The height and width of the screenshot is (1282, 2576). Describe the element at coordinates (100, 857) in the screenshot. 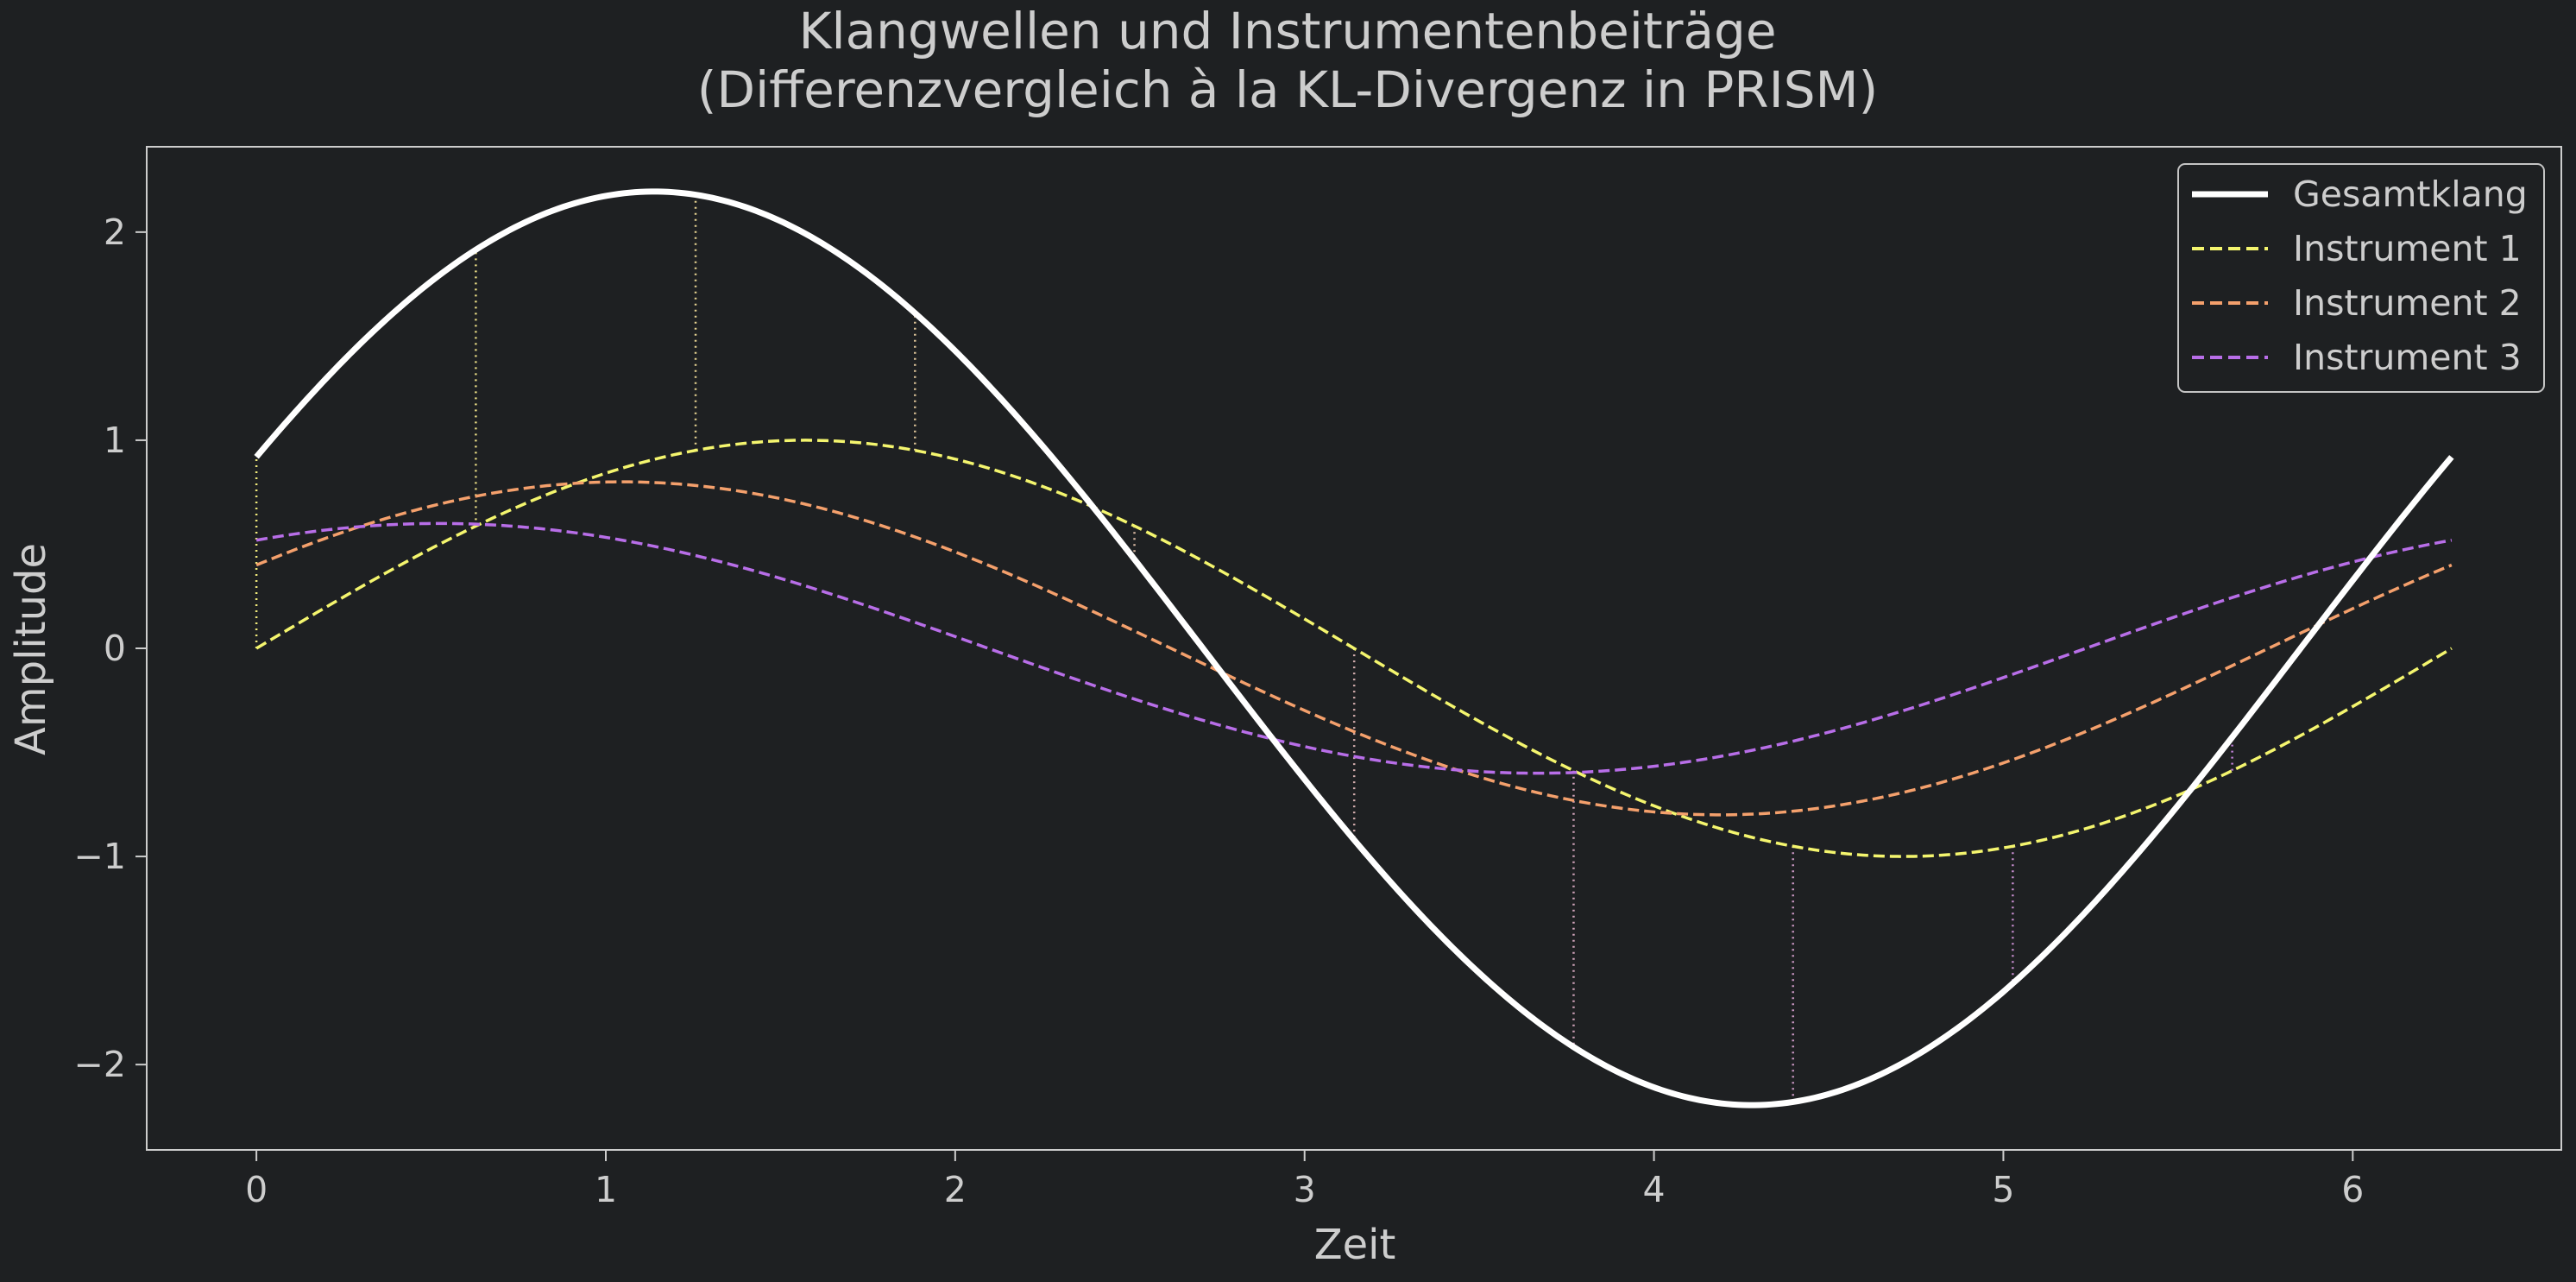

I see `y-tick-label-1: −1` at that location.